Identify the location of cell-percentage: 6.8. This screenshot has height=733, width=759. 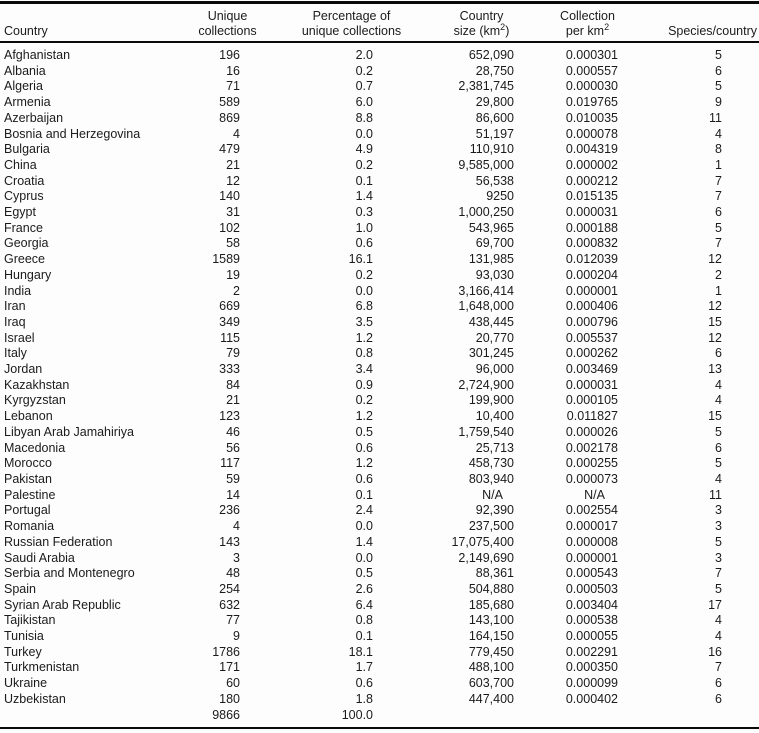
(364, 306).